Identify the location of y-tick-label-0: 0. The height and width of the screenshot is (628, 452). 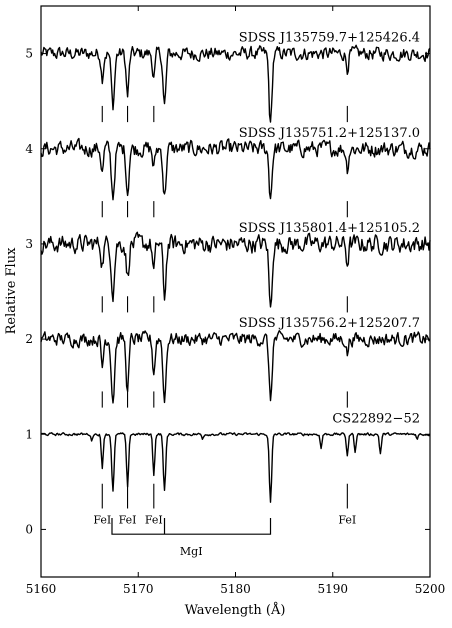
(29, 529).